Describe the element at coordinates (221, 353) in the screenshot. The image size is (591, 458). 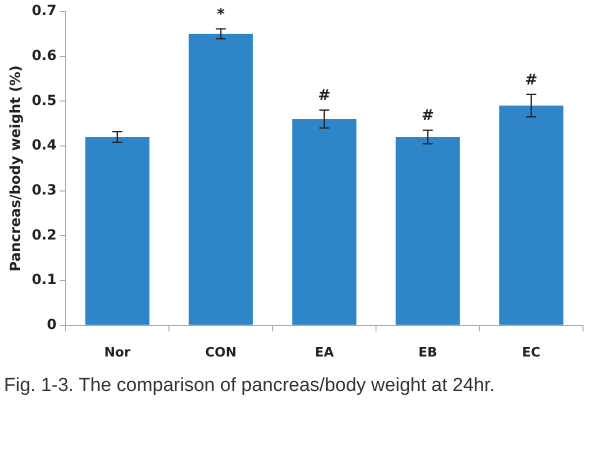
I see `x-tick-label: CON` at that location.